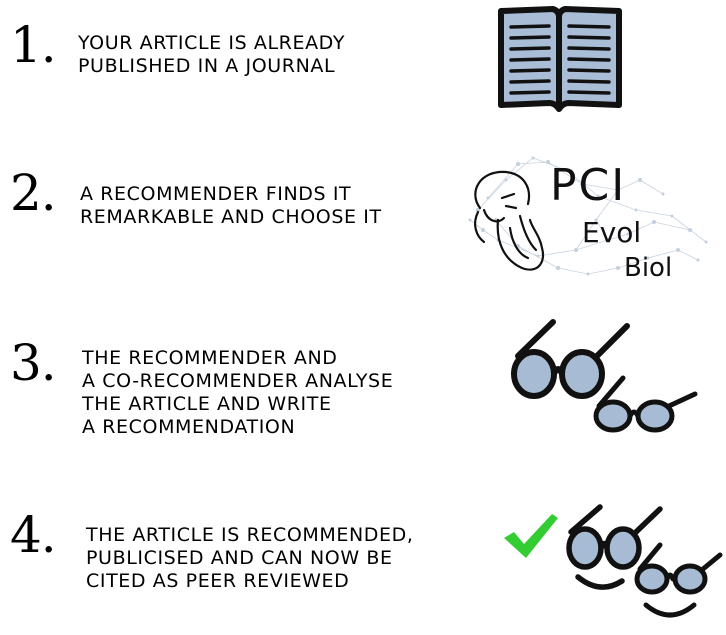 This screenshot has height=635, width=726. What do you see at coordinates (33, 193) in the screenshot?
I see `step-2-number: 2.` at bounding box center [33, 193].